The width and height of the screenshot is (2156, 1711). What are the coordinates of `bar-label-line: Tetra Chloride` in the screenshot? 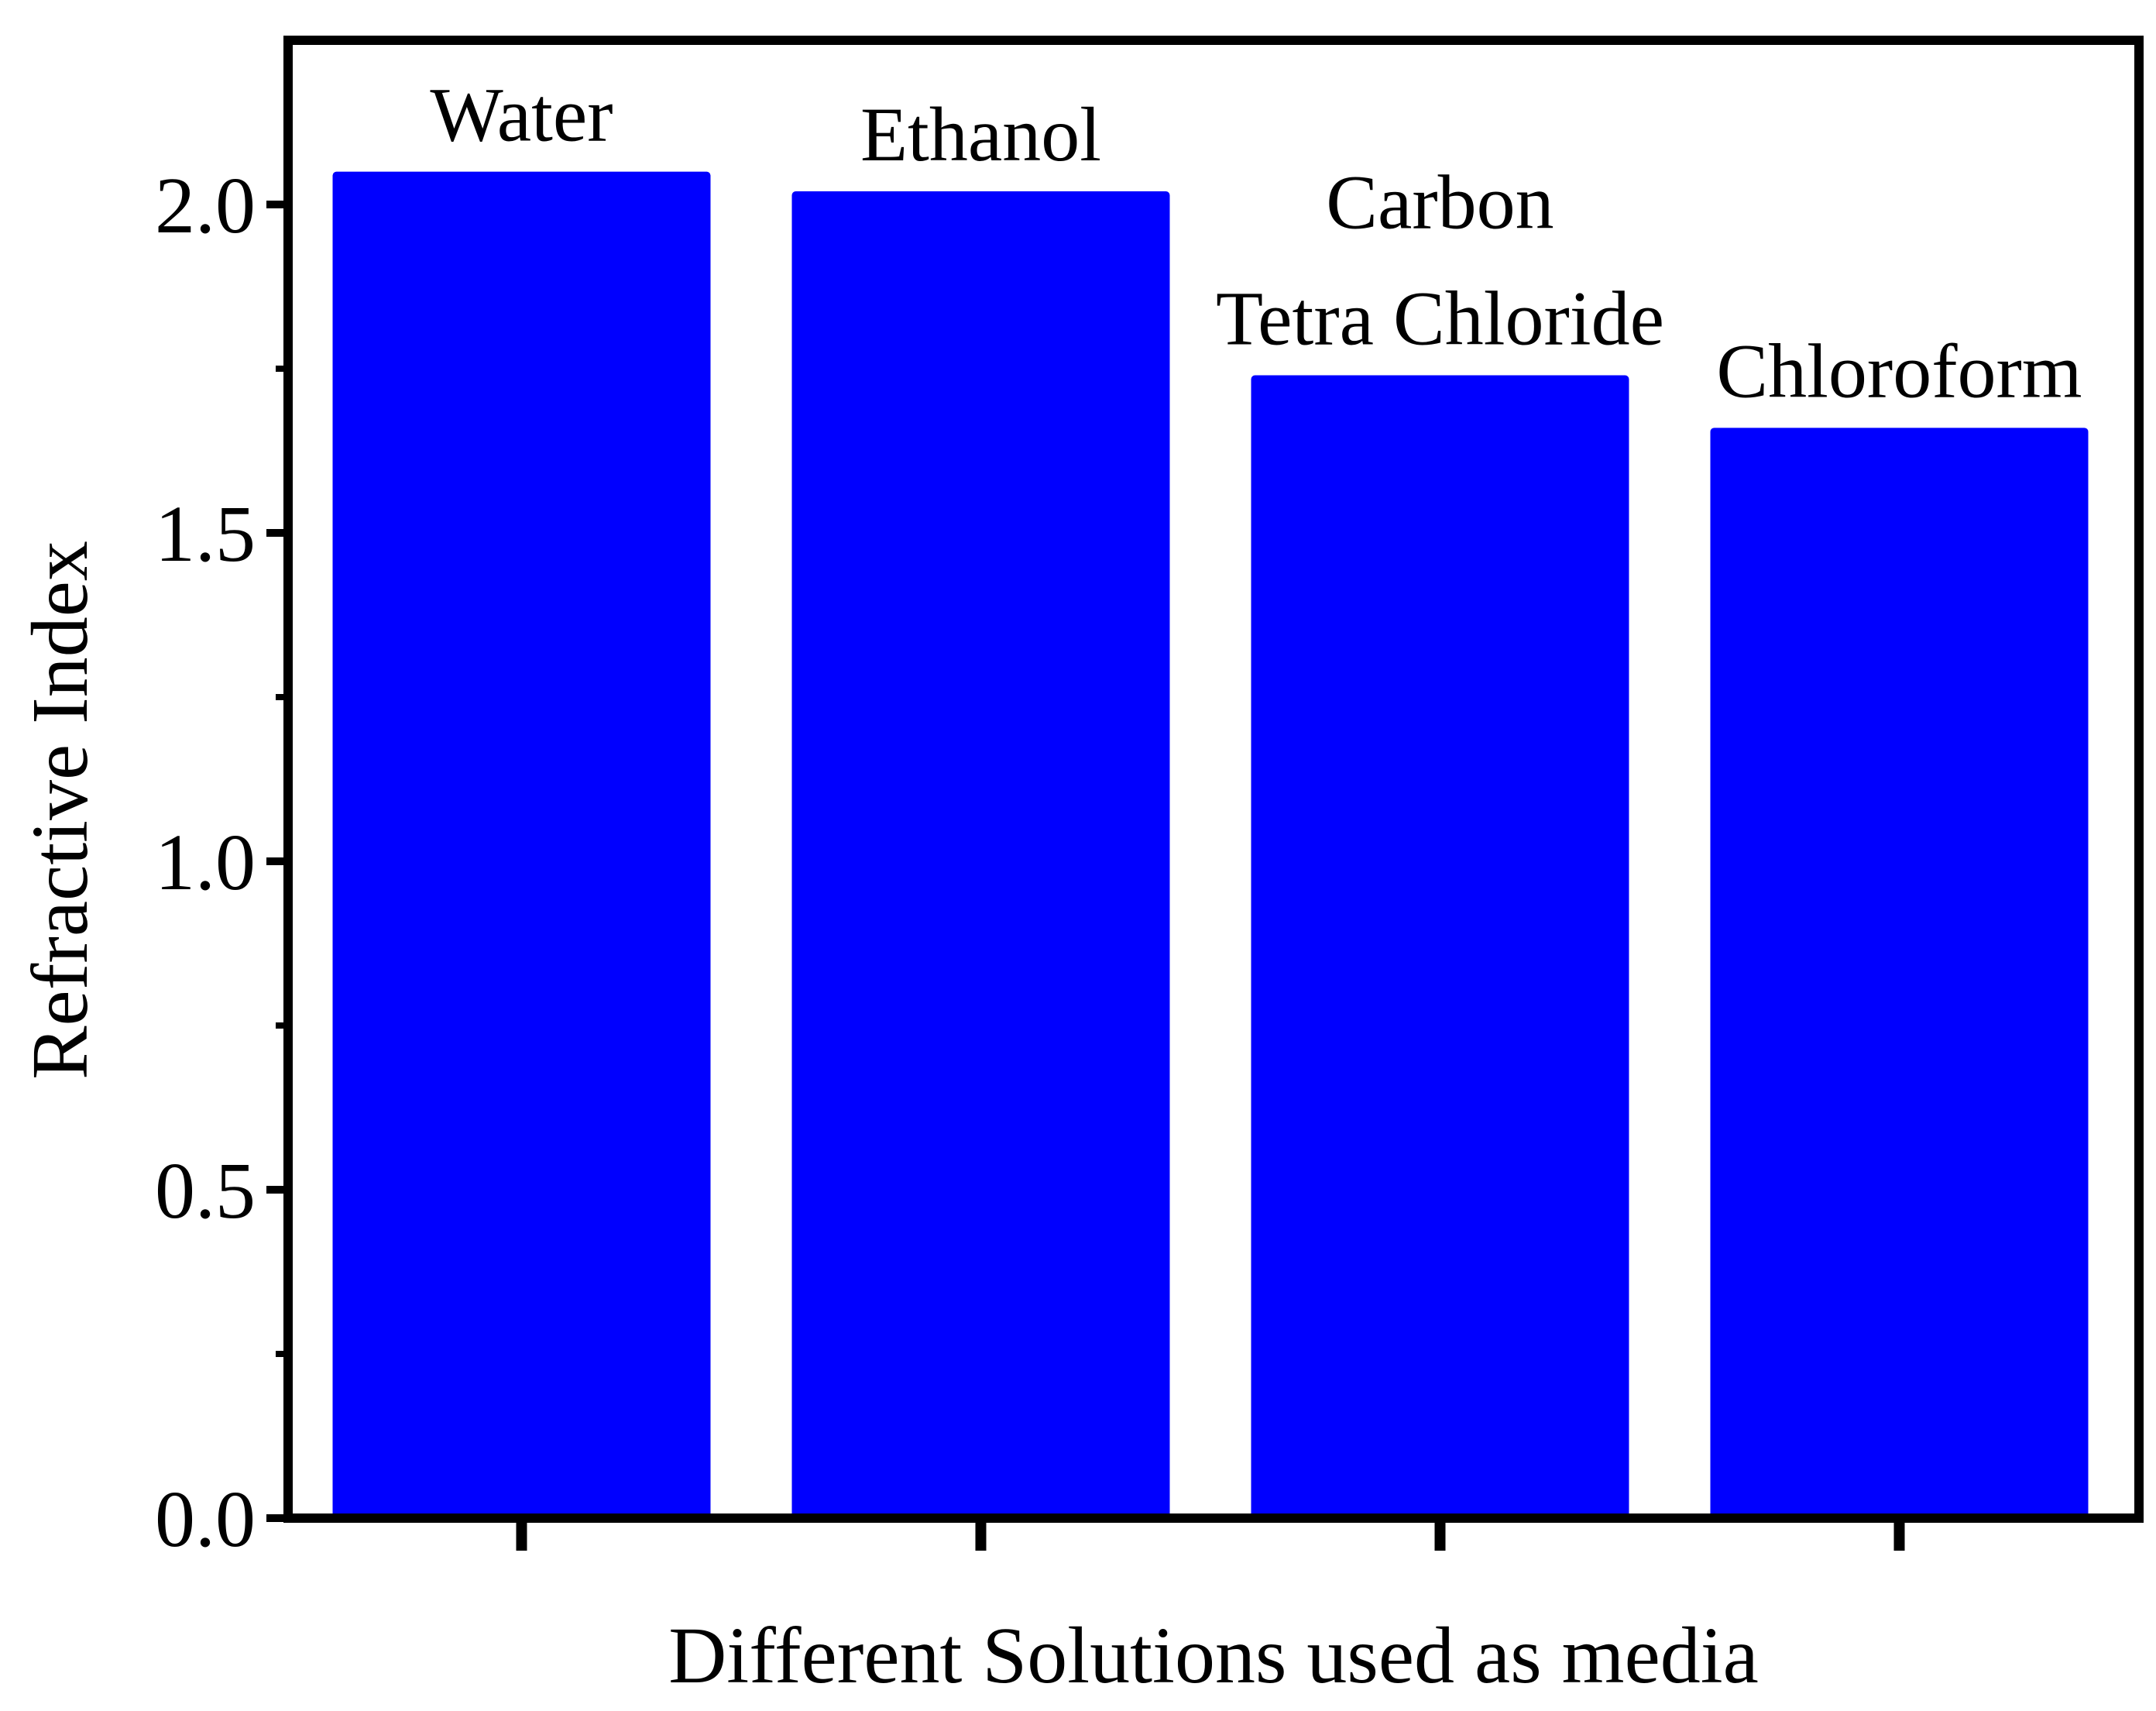 It's located at (1440, 318).